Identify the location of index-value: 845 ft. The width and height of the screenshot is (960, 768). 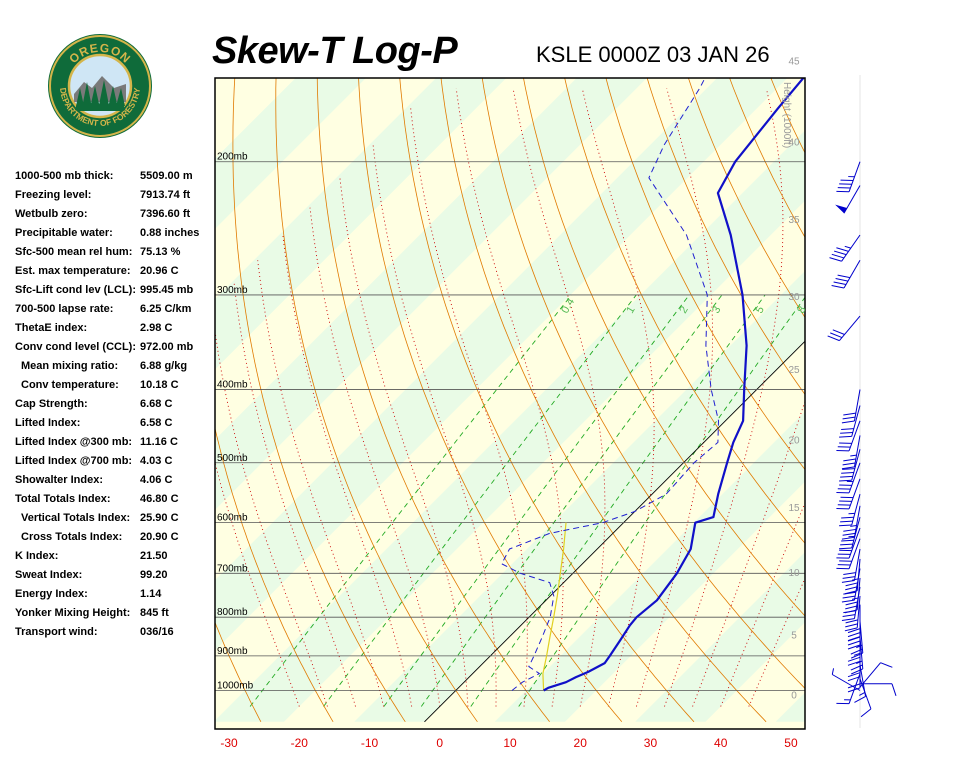
(154, 613).